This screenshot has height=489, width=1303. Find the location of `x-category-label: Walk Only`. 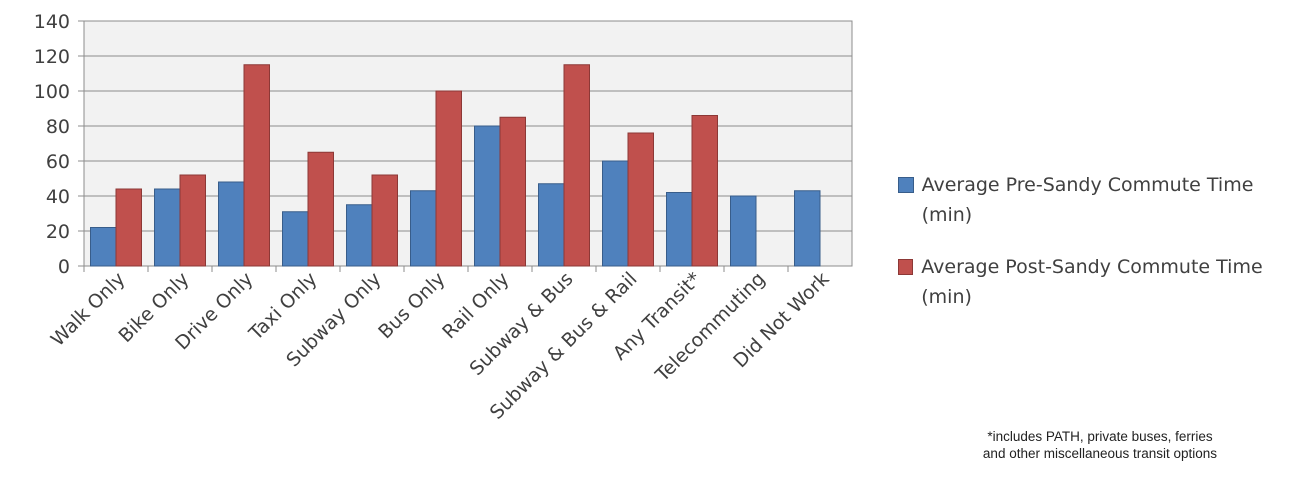

x-category-label: Walk Only is located at coordinates (88, 309).